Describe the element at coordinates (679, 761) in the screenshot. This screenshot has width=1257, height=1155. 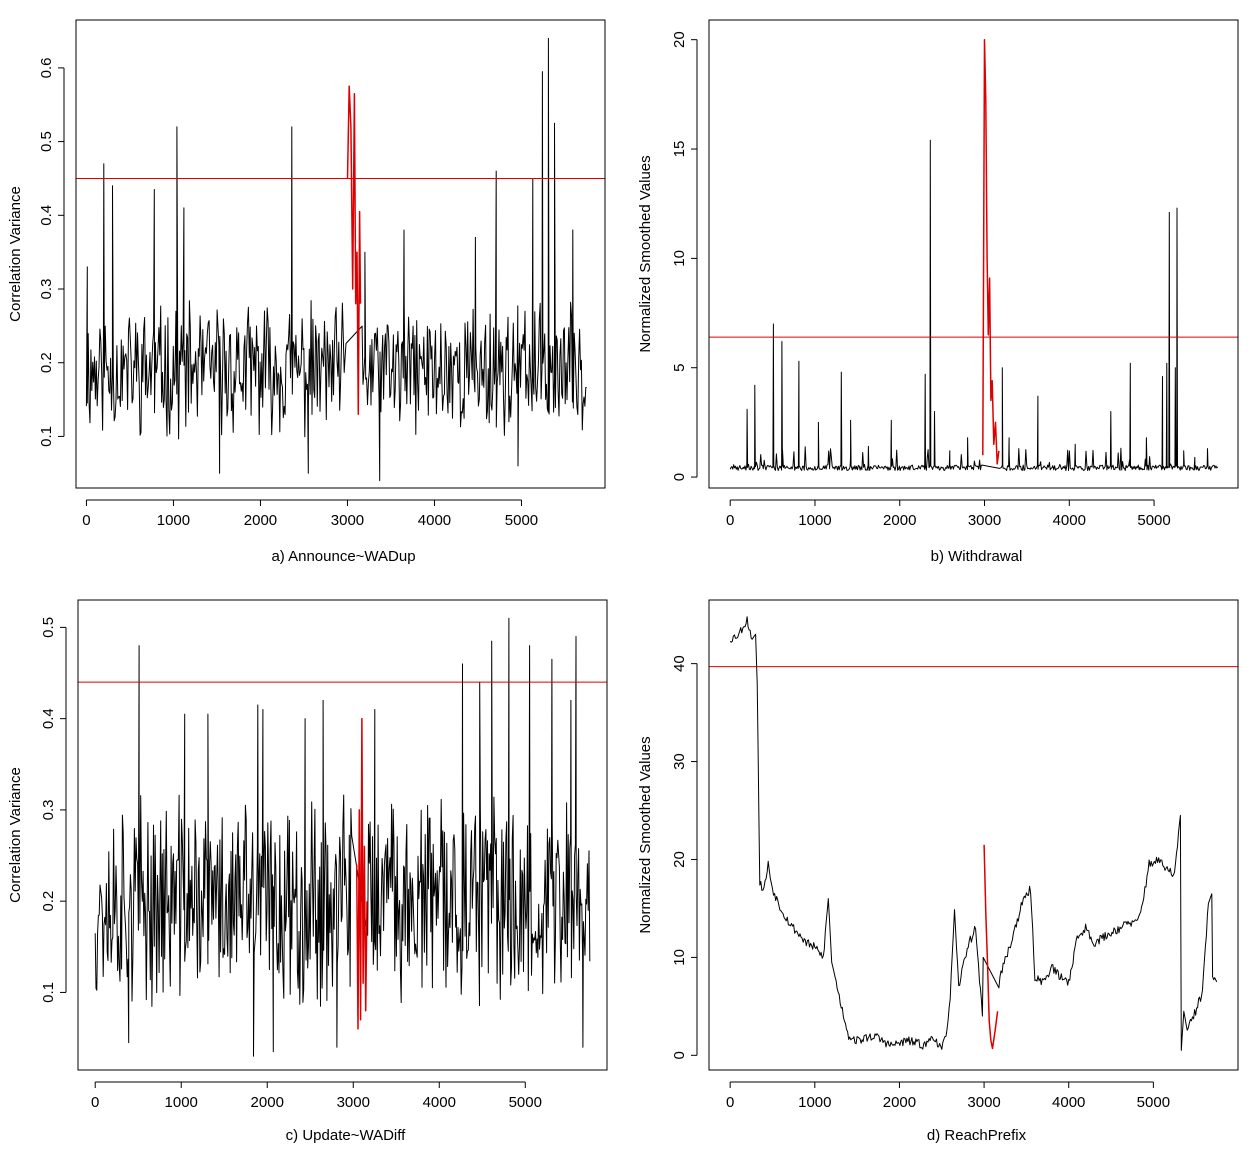
I see `y-tick-label: 30` at that location.